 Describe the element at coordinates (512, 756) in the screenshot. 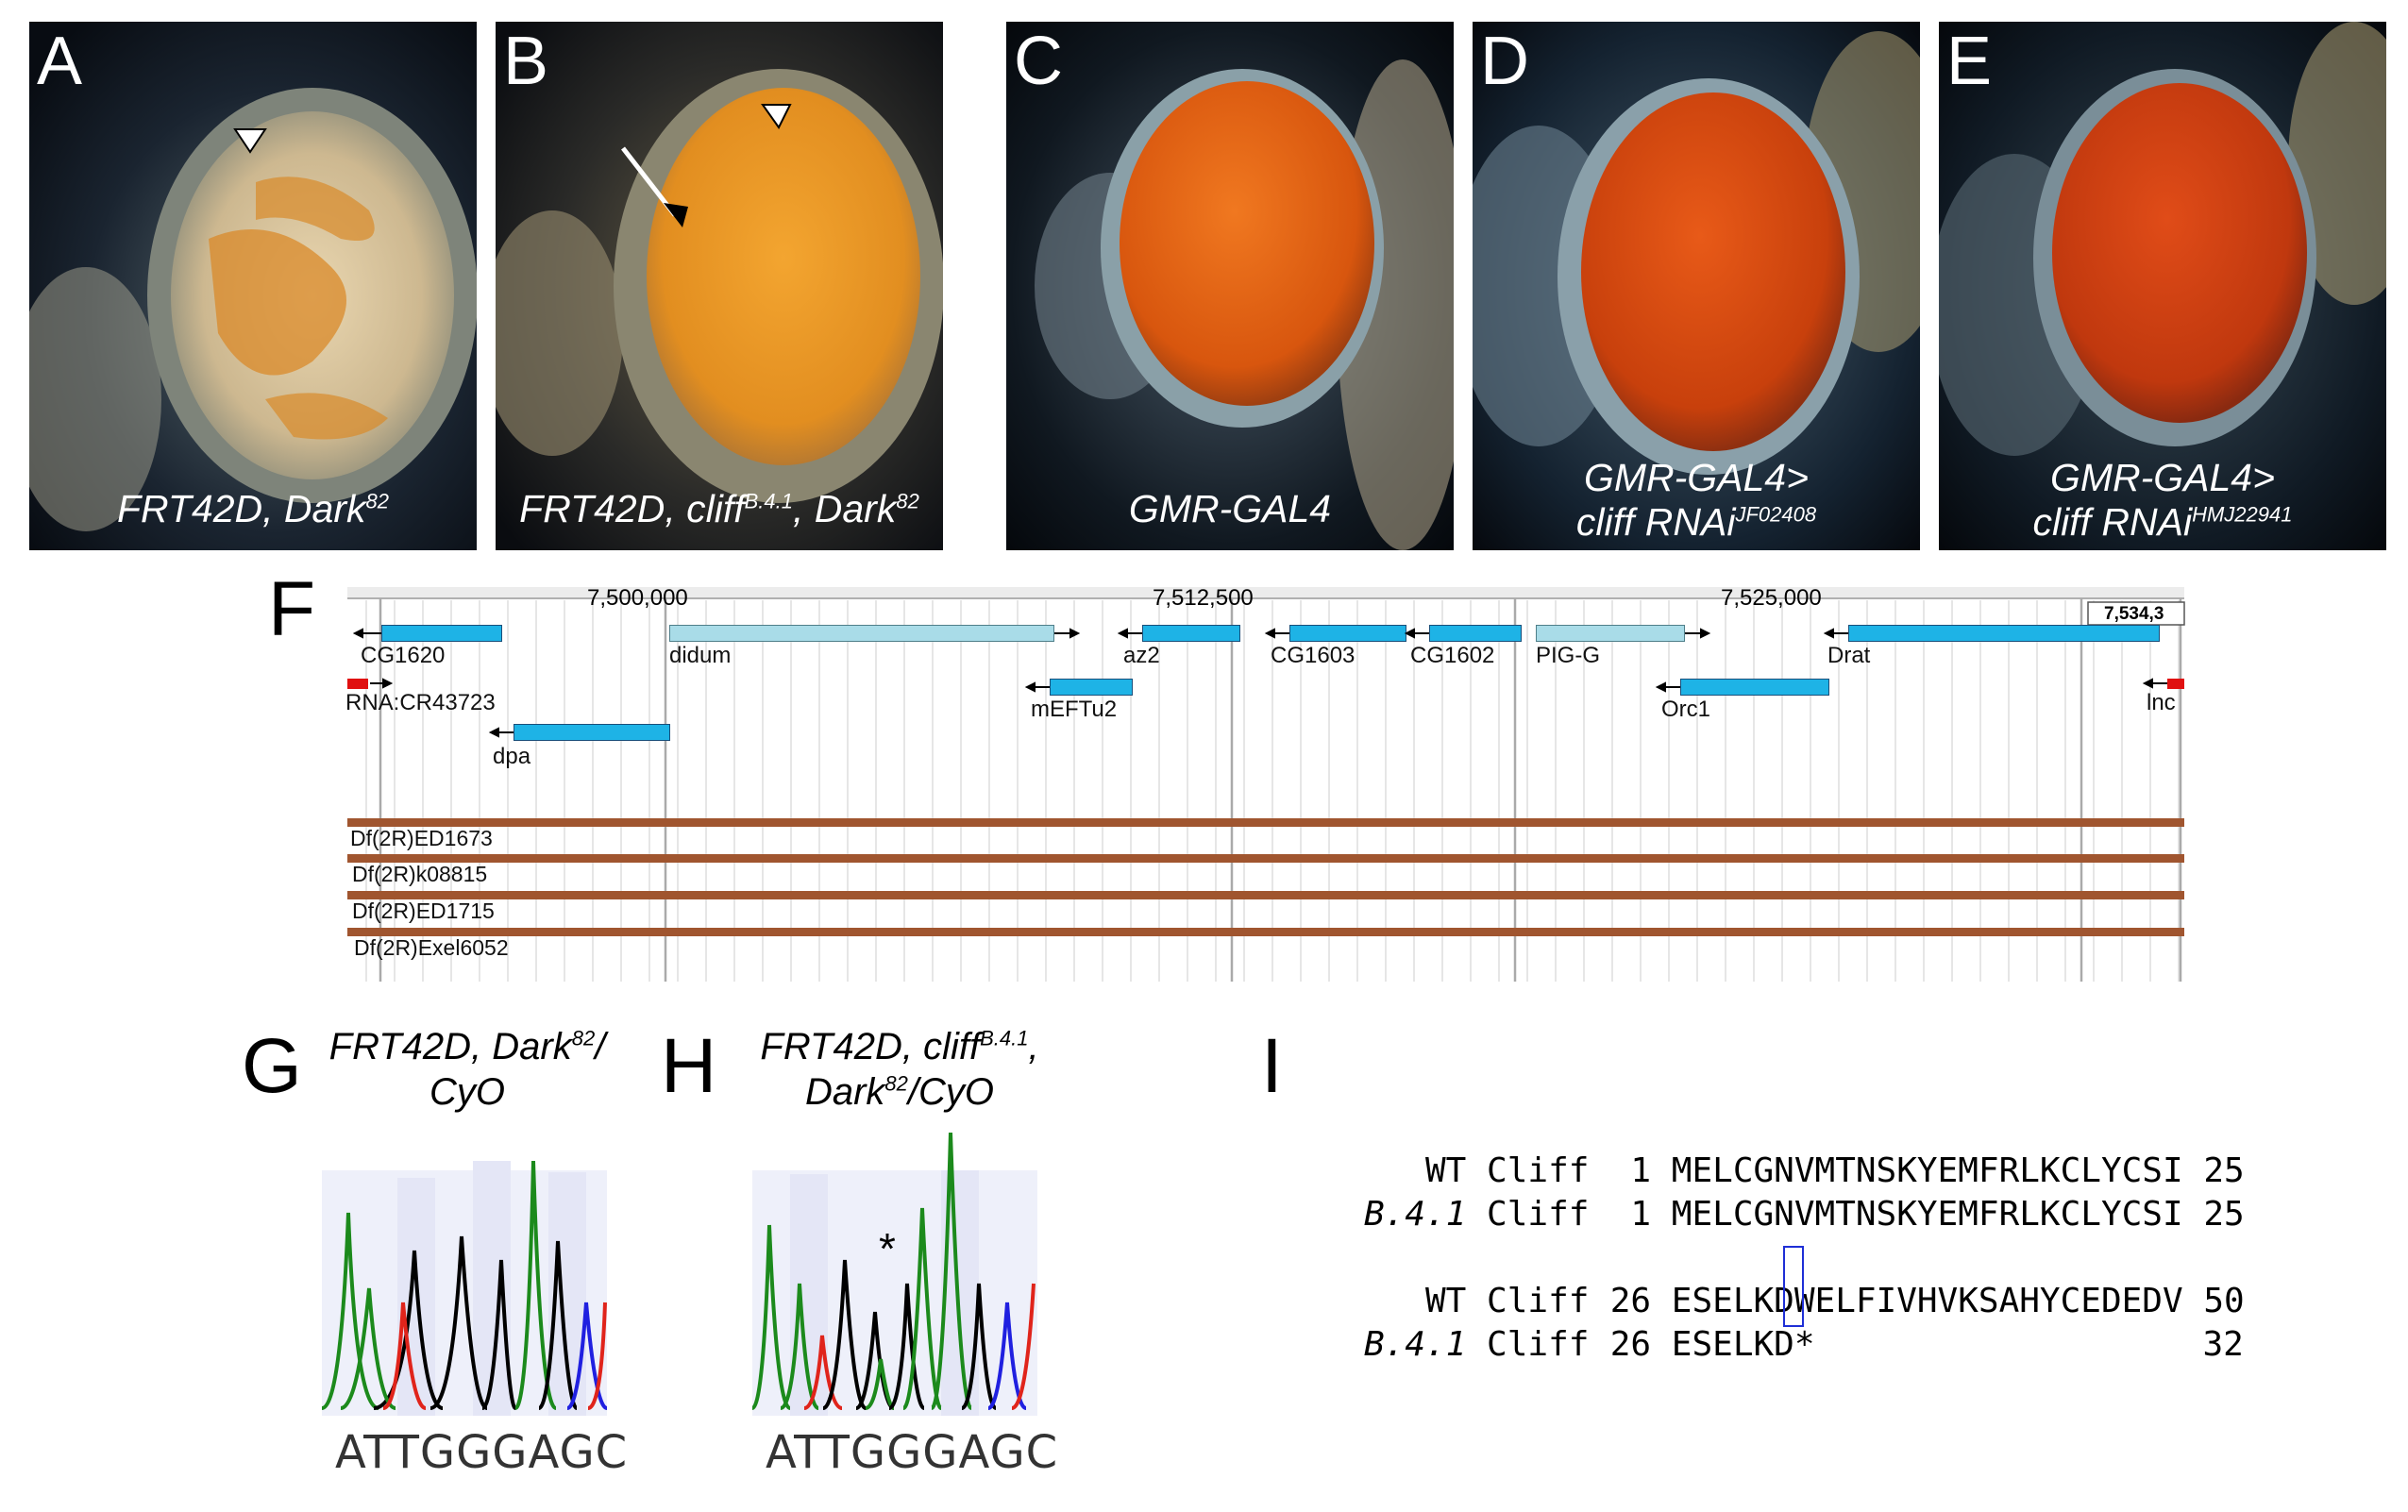

I see `gene-label-dpa: dpa` at that location.